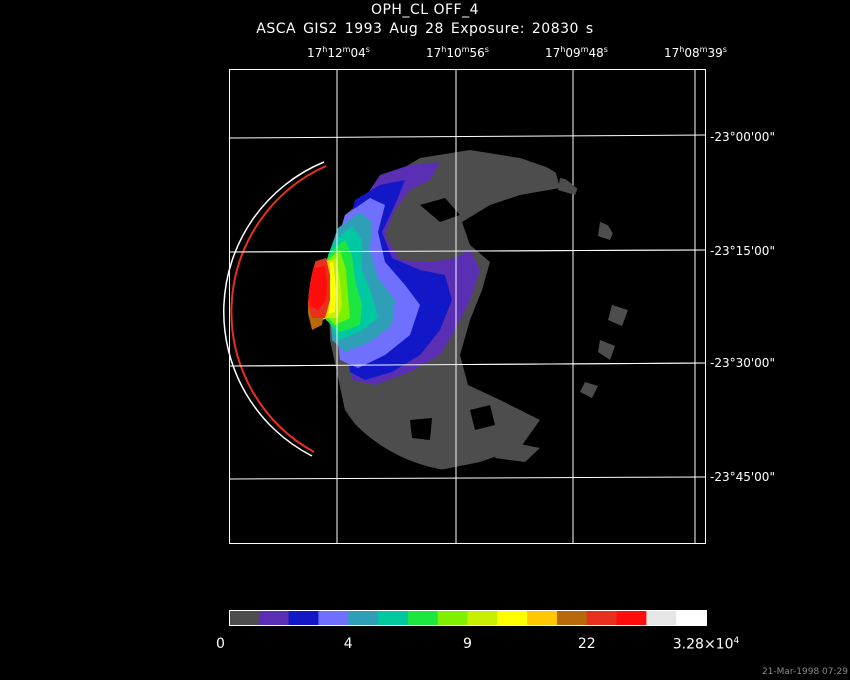  What do you see at coordinates (742, 251) in the screenshot?
I see `dec-label-2: -23°15'00"` at bounding box center [742, 251].